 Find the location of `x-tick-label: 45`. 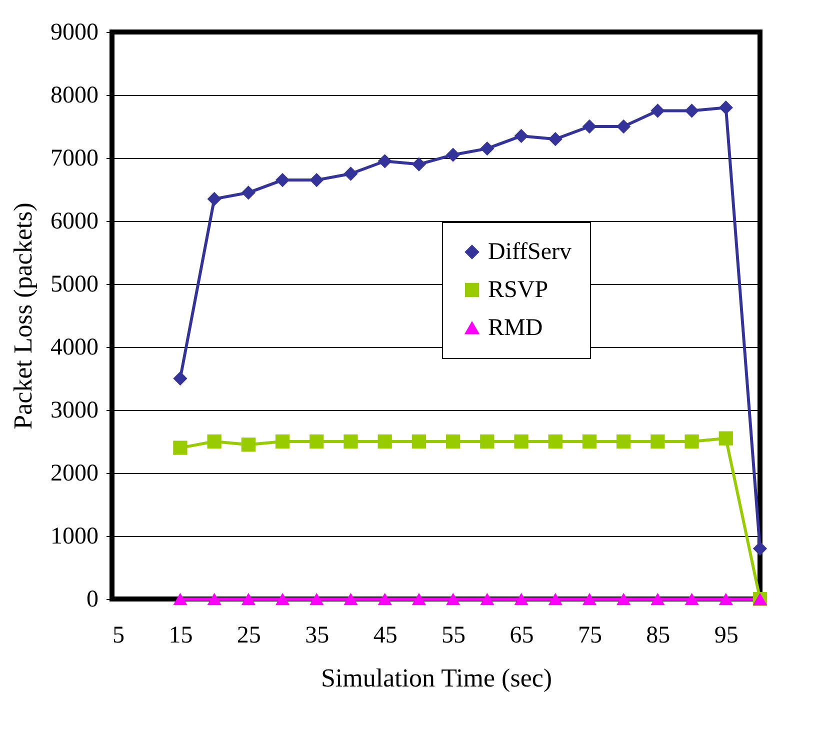

x-tick-label: 45 is located at coordinates (385, 635).